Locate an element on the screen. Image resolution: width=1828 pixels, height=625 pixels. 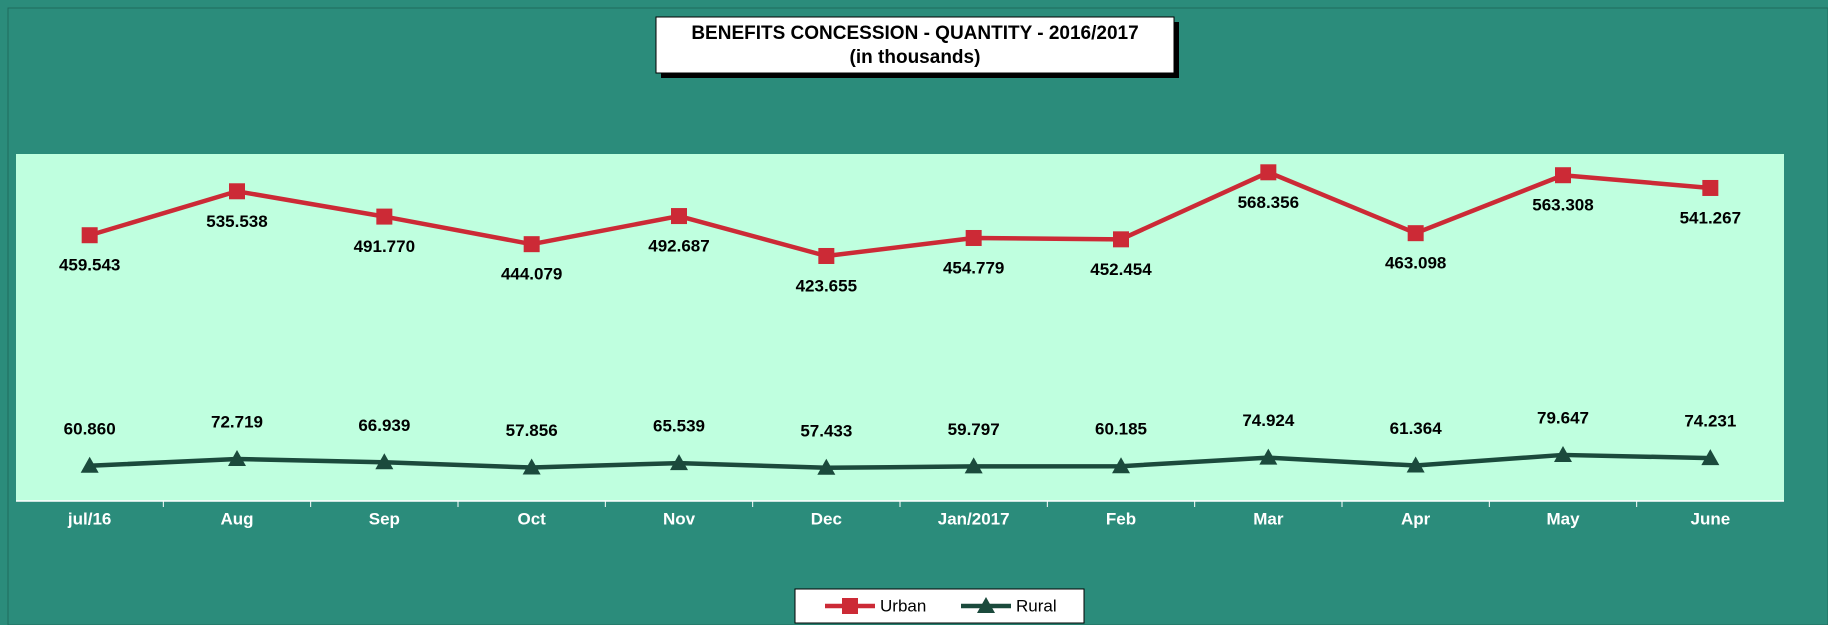
x-tick-label: Apr is located at coordinates (1416, 518).